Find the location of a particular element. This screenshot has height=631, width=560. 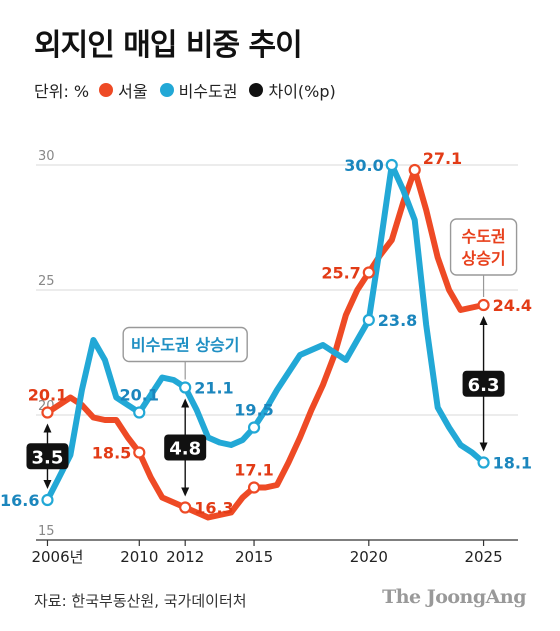

data-label: 27.1 is located at coordinates (442, 158).